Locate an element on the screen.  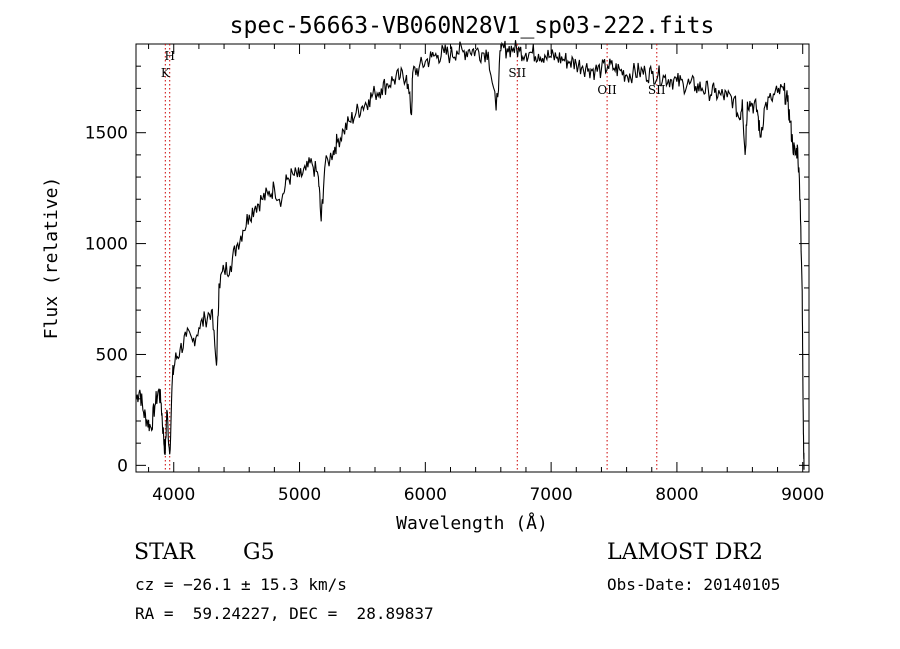
object-class: STAR is located at coordinates (164, 552).